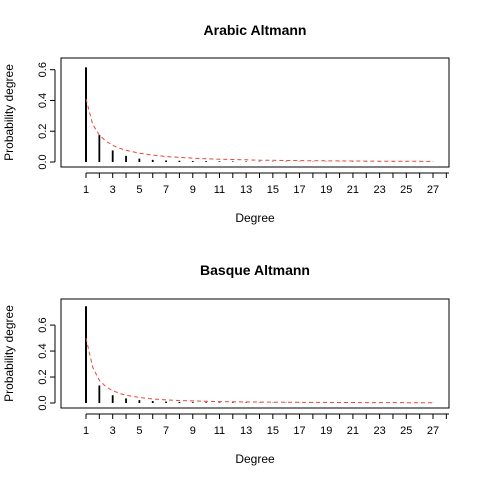 Image resolution: width=480 pixels, height=480 pixels. I want to click on panel-2-x-tick-label-3: 3, so click(113, 431).